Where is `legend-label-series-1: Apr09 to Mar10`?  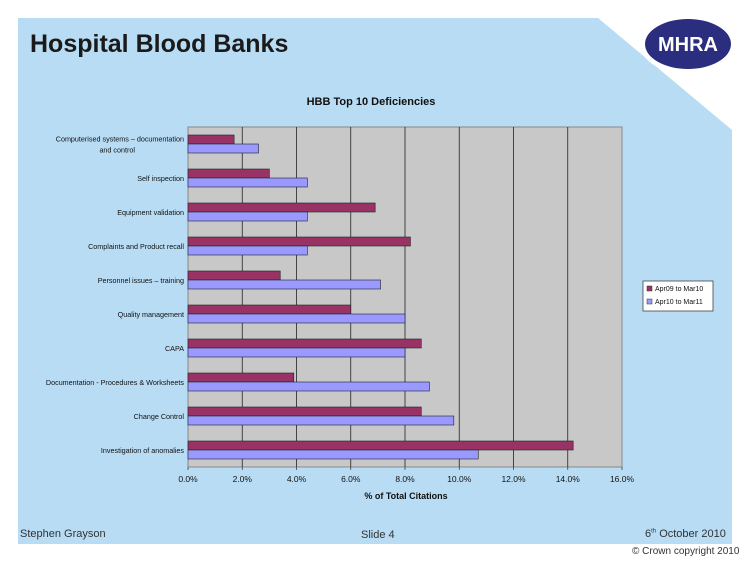
legend-label-series-1: Apr09 to Mar10 is located at coordinates (679, 289).